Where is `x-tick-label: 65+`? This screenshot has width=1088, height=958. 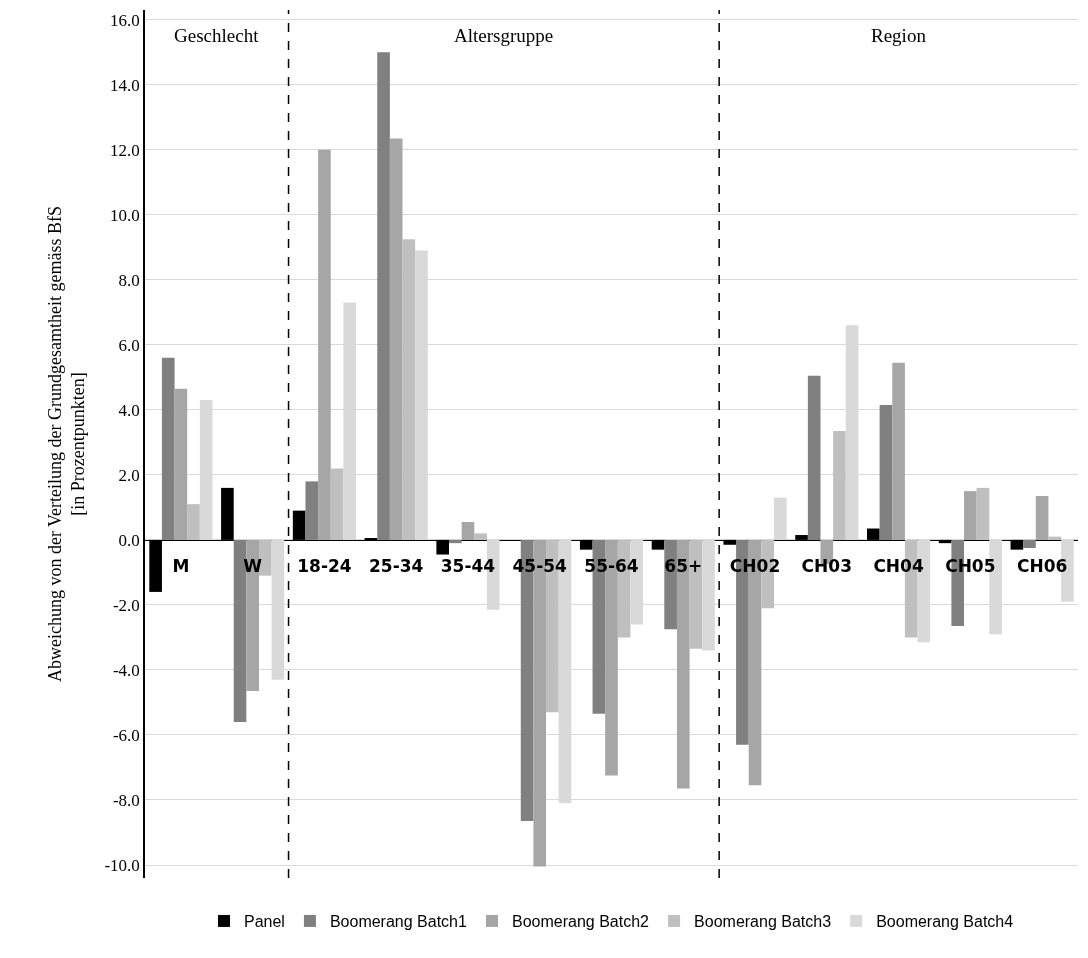 x-tick-label: 65+ is located at coordinates (683, 565).